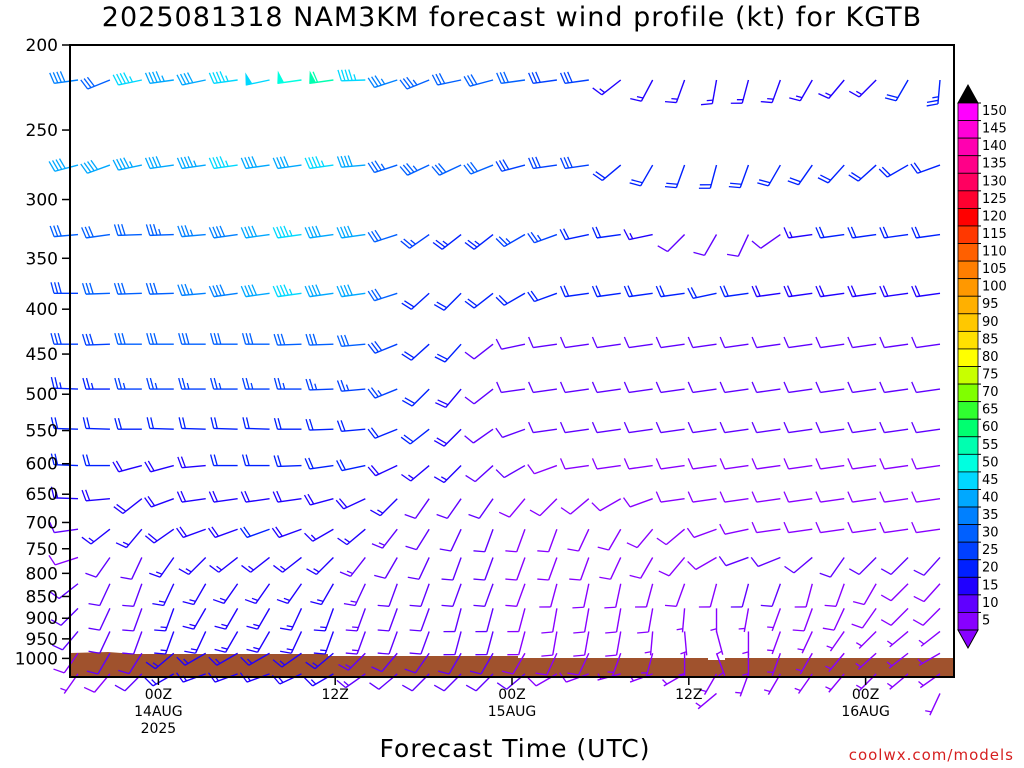  I want to click on colorbar-label: 100, so click(994, 287).